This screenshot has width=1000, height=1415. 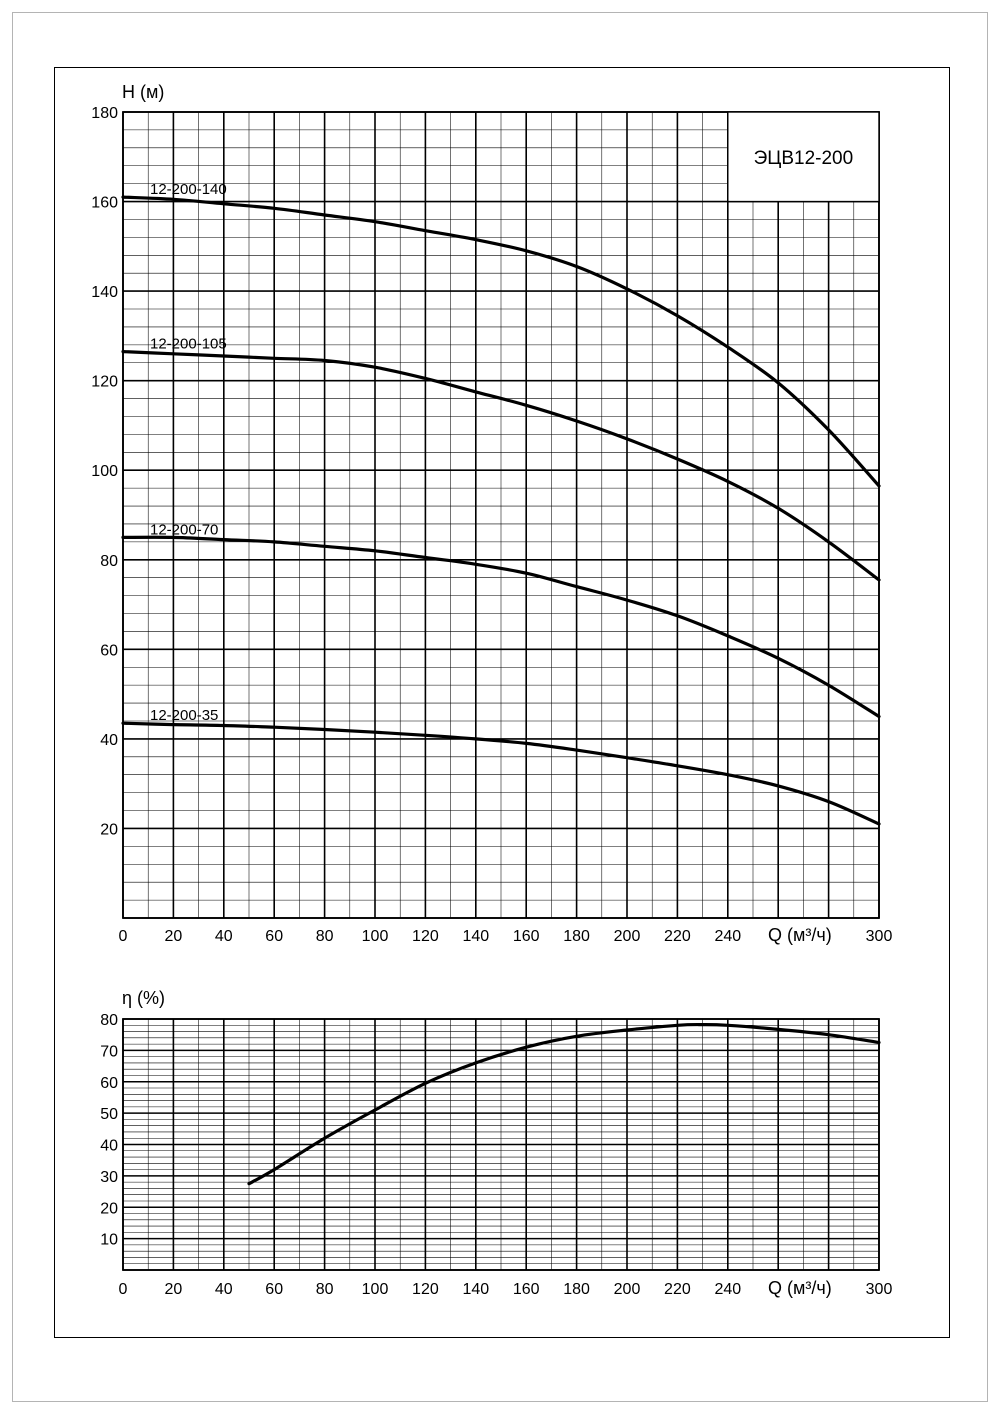 What do you see at coordinates (274, 936) in the screenshot?
I see `head-x-tick-label: 60` at bounding box center [274, 936].